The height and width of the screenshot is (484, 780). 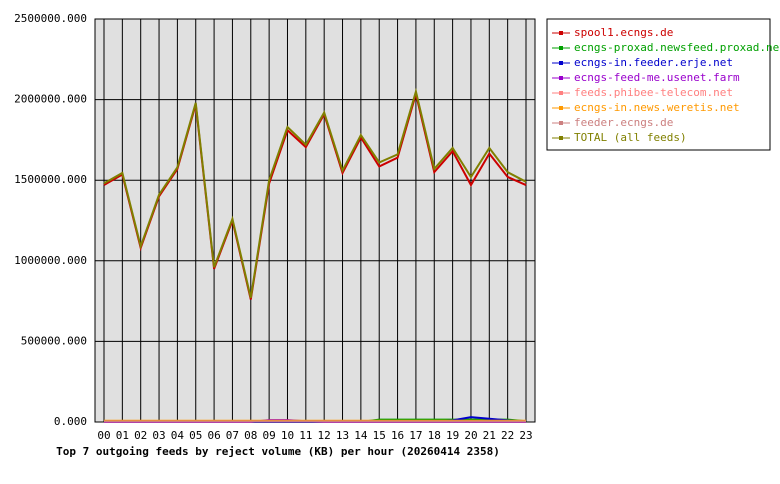 What do you see at coordinates (415, 435) in the screenshot?
I see `x-tick-label: 17` at bounding box center [415, 435].